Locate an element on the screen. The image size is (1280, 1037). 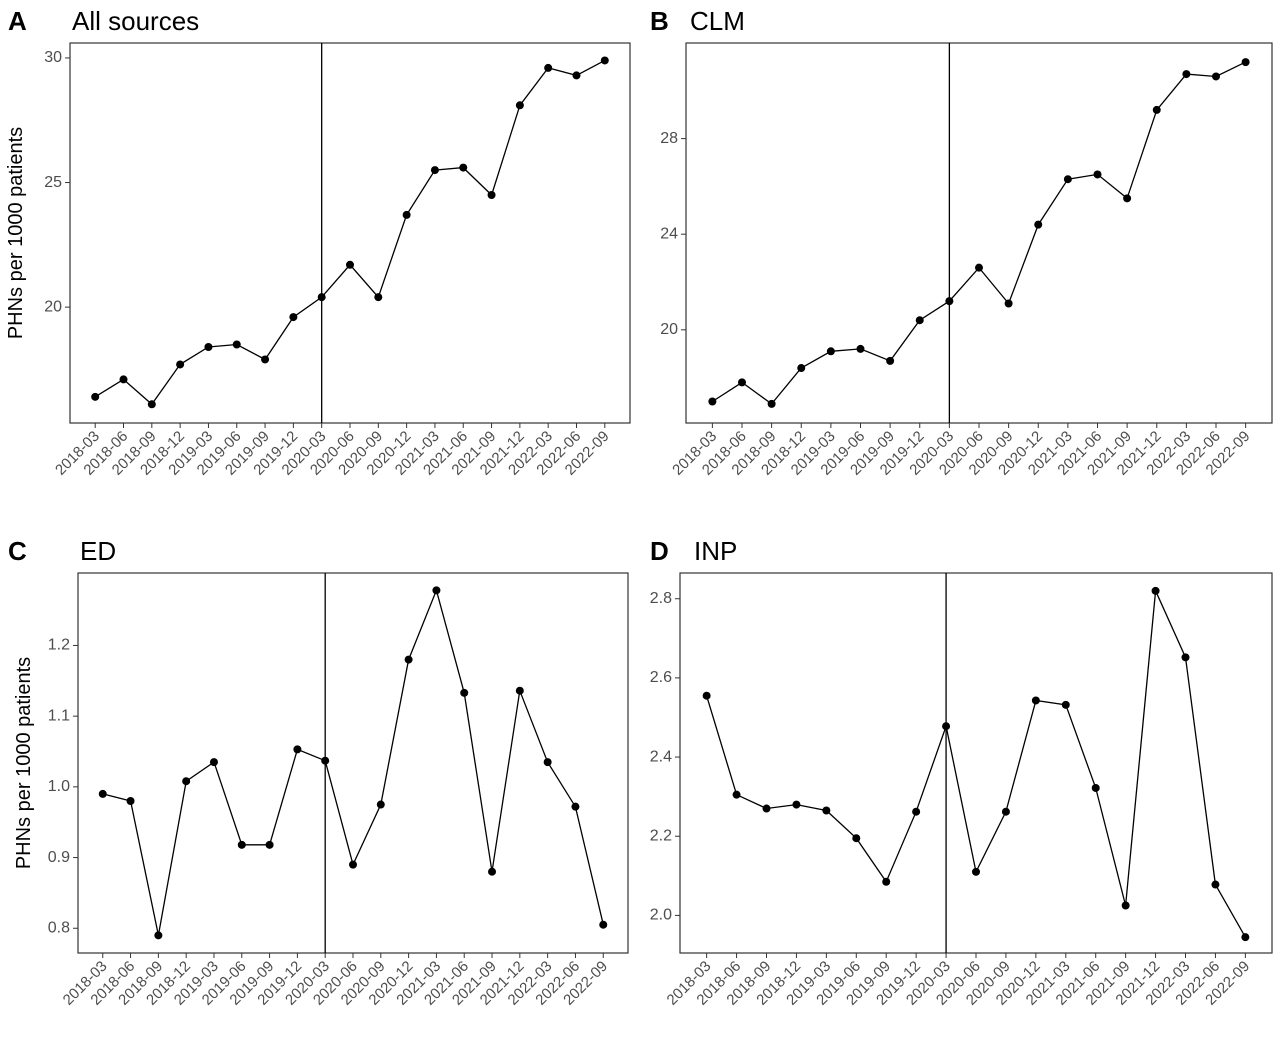
y-tick-label: 30 is located at coordinates (53, 57).